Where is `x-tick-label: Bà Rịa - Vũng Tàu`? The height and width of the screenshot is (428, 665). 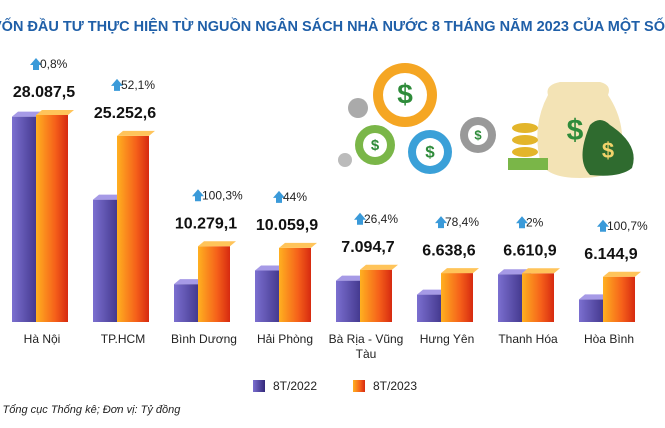
x-tick-label: Bà Rịa - Vũng Tàu is located at coordinates (366, 346).